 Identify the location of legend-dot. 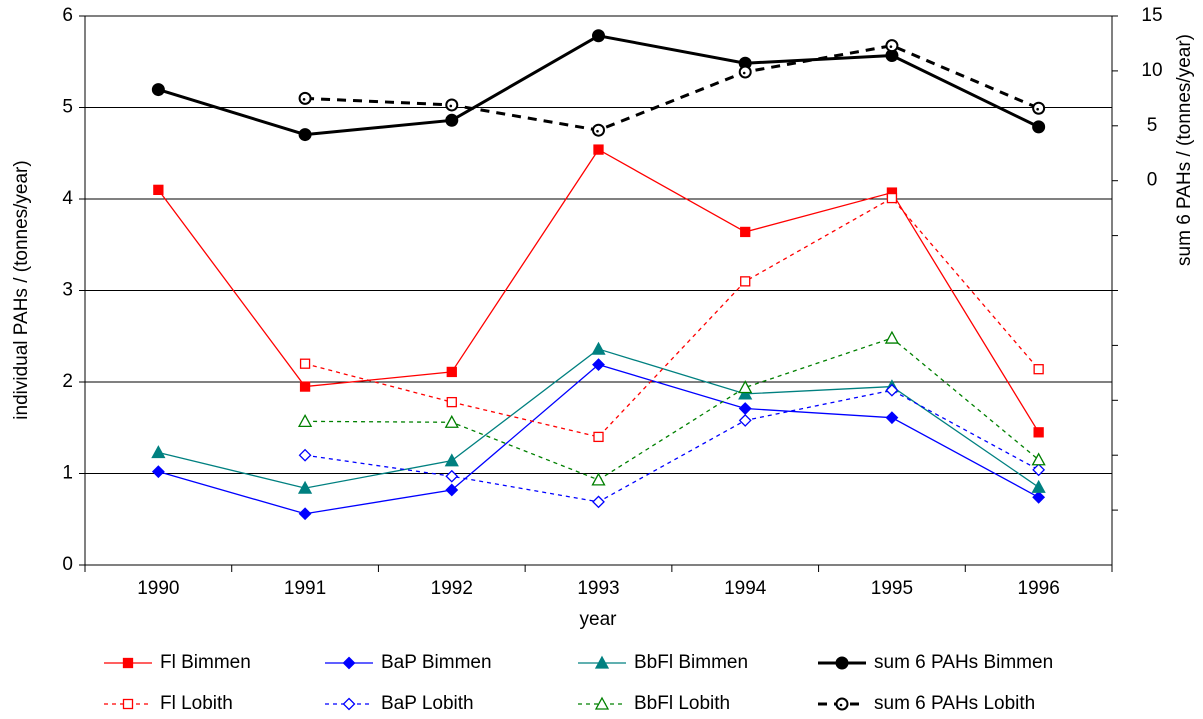
(841, 705).